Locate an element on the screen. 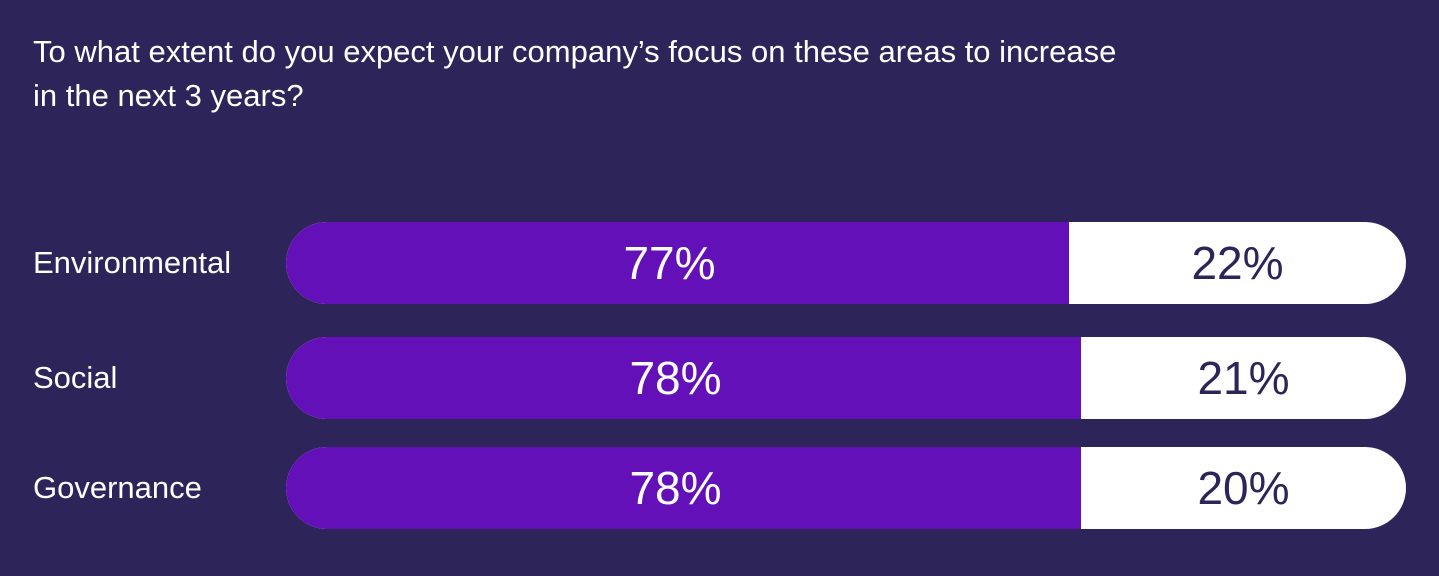 The width and height of the screenshot is (1439, 576). category-label: Social is located at coordinates (75, 377).